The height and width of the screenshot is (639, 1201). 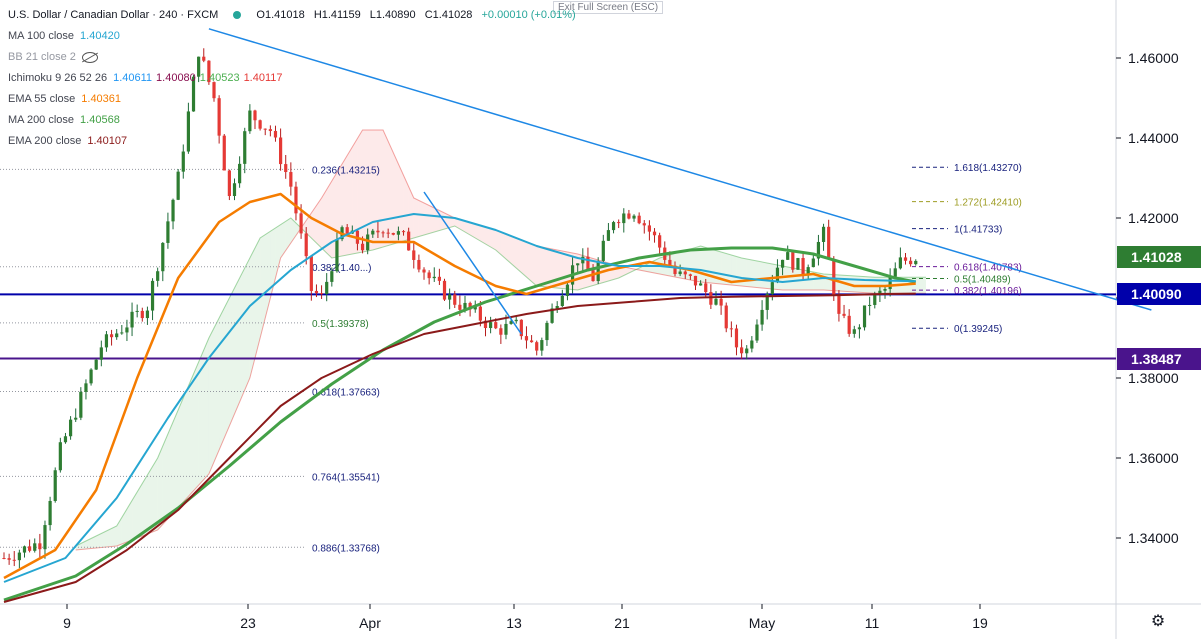 I want to click on legend-indicator-row: BB 21 close 2, so click(x=295, y=60).